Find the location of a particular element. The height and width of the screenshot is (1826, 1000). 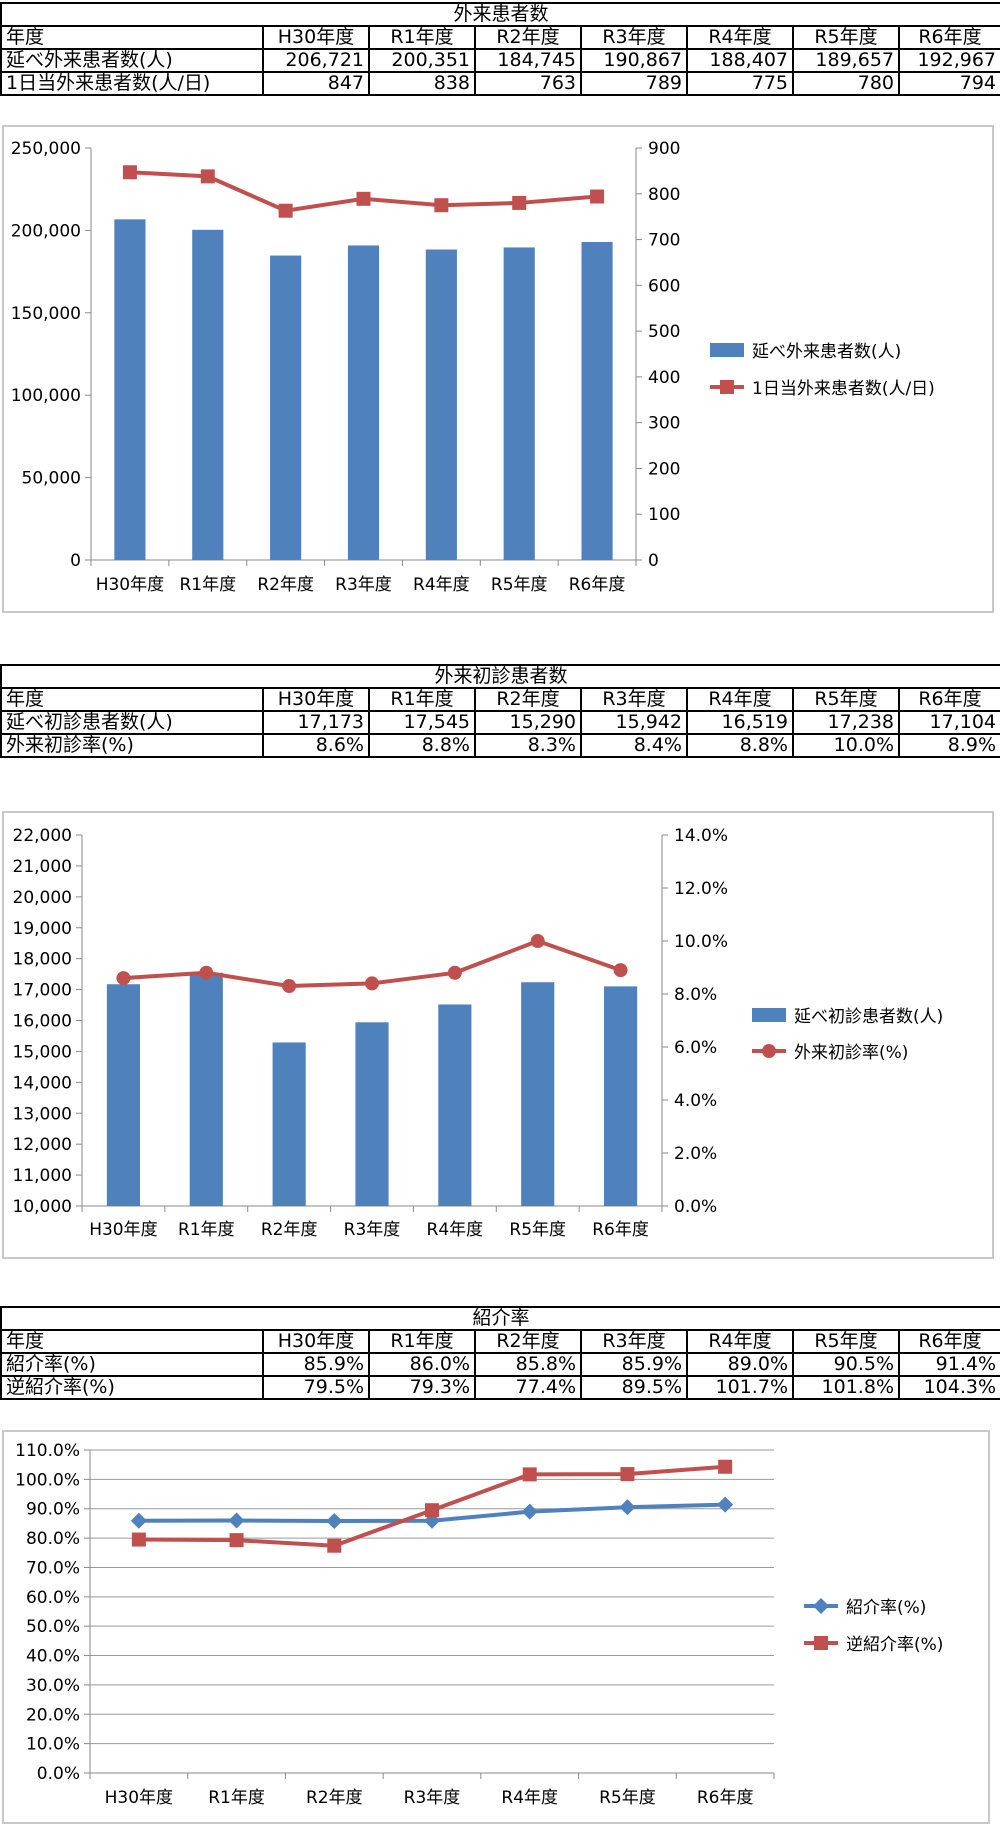

y2-tick-label: 0.0% is located at coordinates (695, 1207).